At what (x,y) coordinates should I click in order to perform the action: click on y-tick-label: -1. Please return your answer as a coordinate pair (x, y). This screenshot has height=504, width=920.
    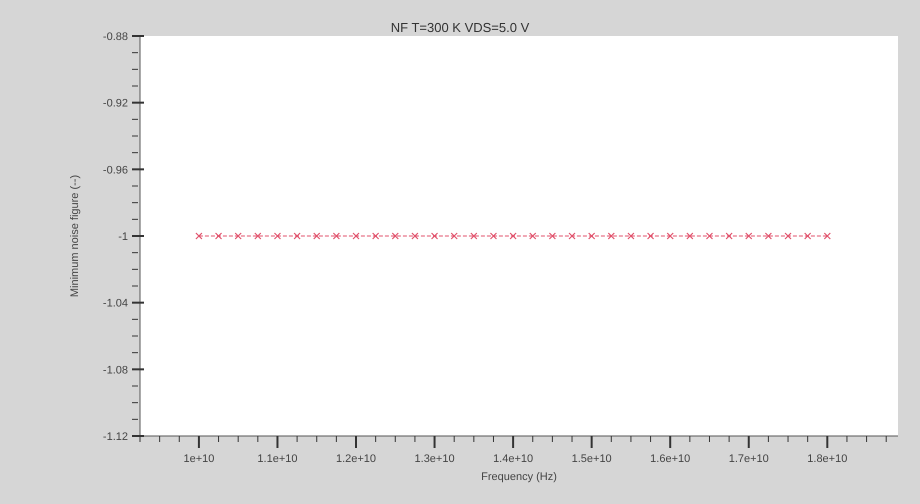
    Looking at the image, I should click on (123, 237).